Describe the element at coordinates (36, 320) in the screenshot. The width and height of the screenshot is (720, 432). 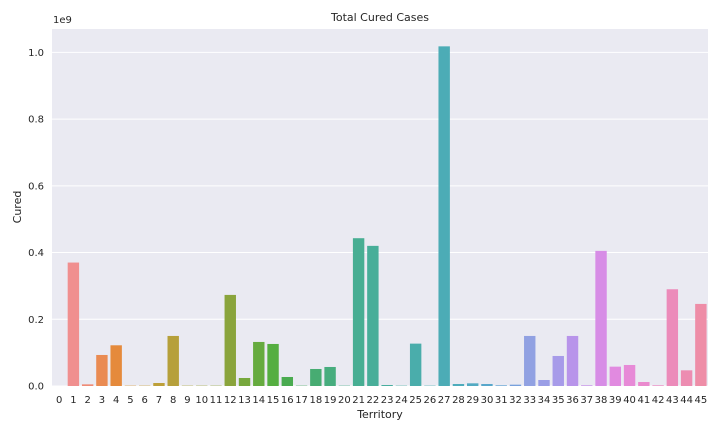
I see `y-tick-label: 0.2` at that location.